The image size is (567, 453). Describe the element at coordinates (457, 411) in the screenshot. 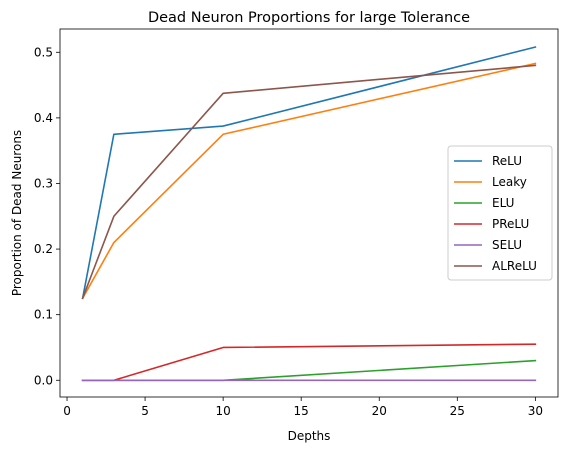

I see `x-tick-label: 25` at that location.